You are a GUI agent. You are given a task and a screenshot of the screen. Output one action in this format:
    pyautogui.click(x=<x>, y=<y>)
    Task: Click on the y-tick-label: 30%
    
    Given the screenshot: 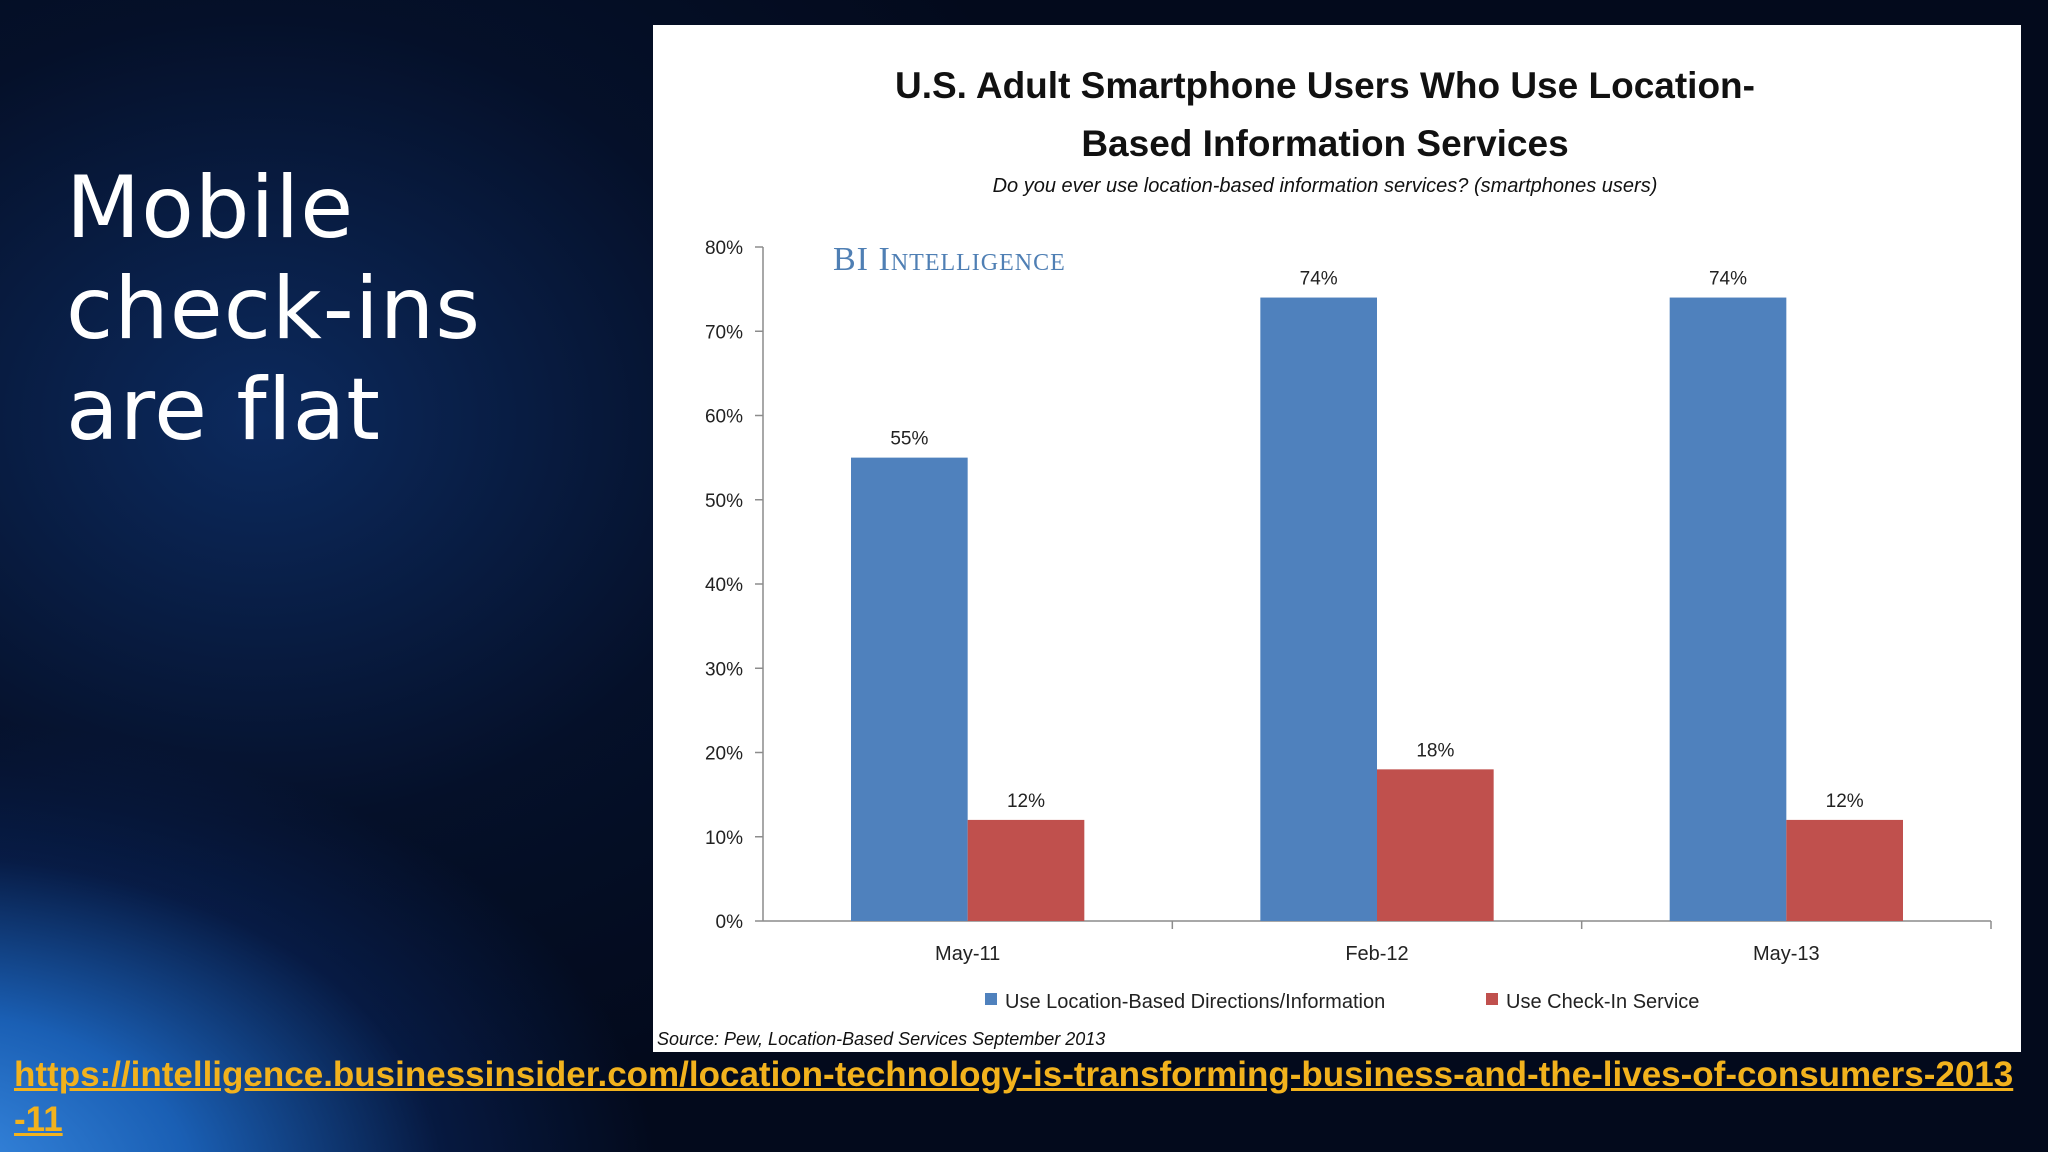 What is the action you would take?
    pyautogui.click(x=724, y=669)
    